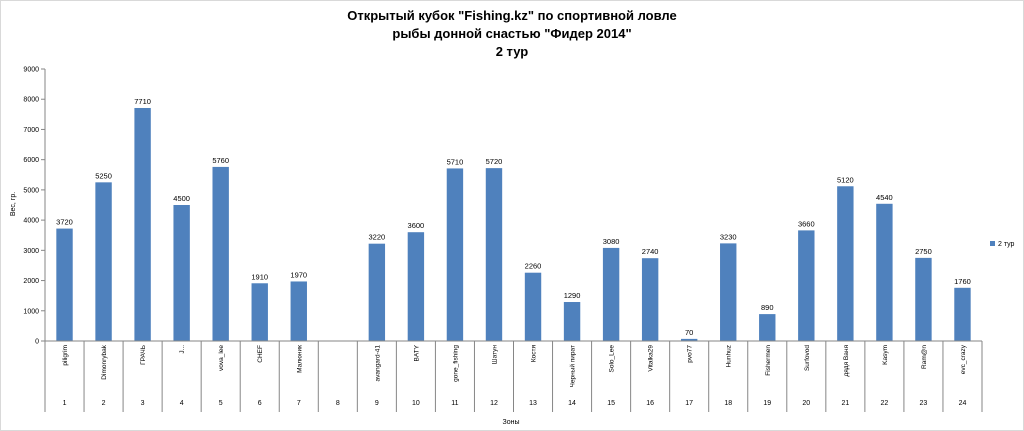  What do you see at coordinates (924, 403) in the screenshot?
I see `x-zone-number: 23` at bounding box center [924, 403].